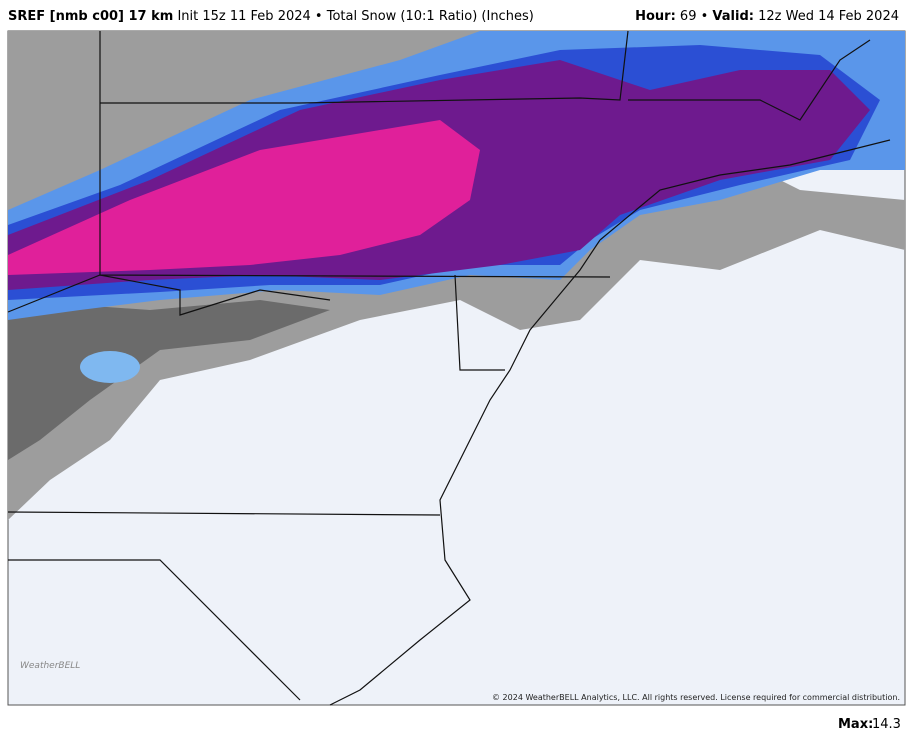 Image resolution: width=913 pixels, height=750 pixels. I want to click on de-border, so click(479, 322).